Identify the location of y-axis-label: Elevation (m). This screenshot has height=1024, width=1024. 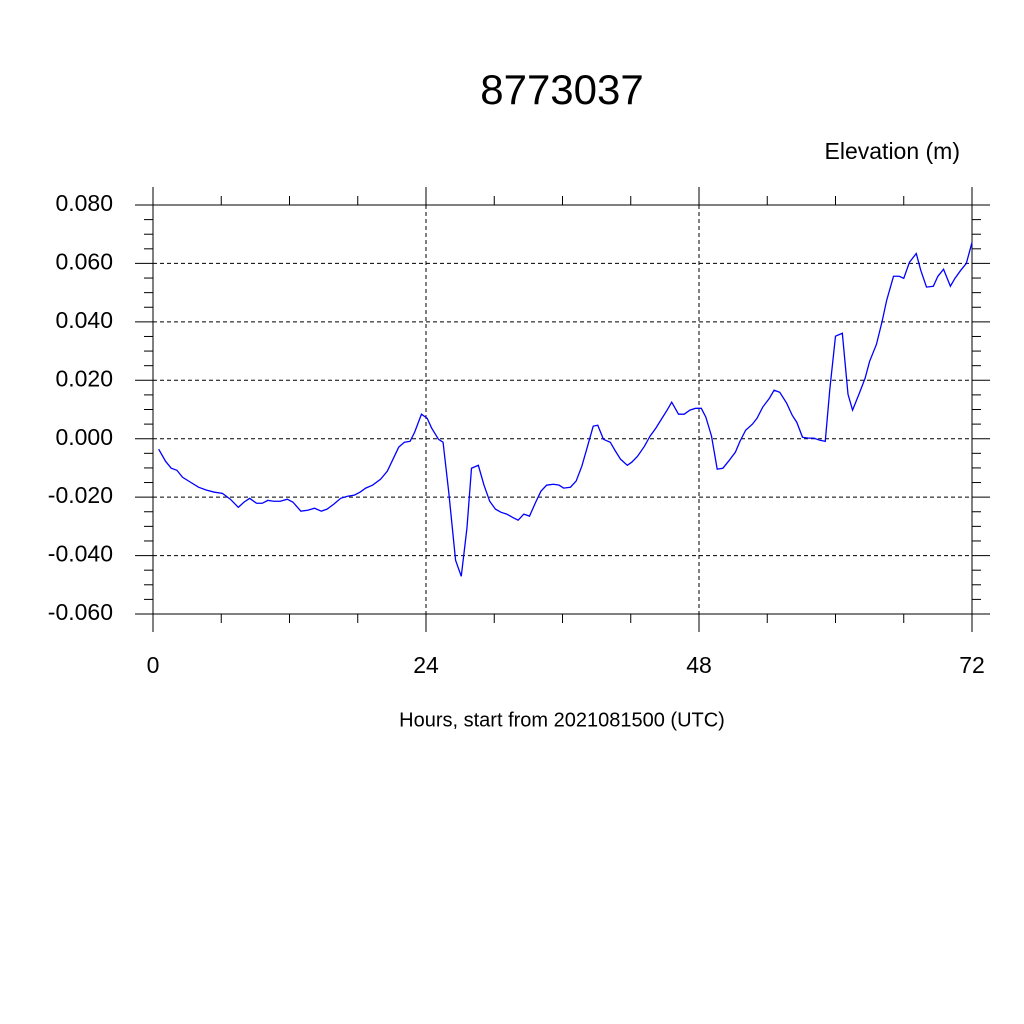
(892, 151).